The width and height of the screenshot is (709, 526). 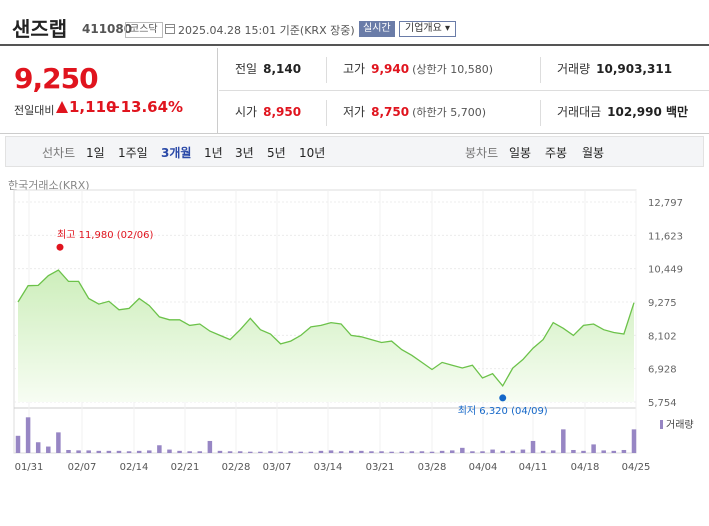 What do you see at coordinates (503, 411) in the screenshot?
I see `min-annotation: 최저 6,320 (04/09)` at bounding box center [503, 411].